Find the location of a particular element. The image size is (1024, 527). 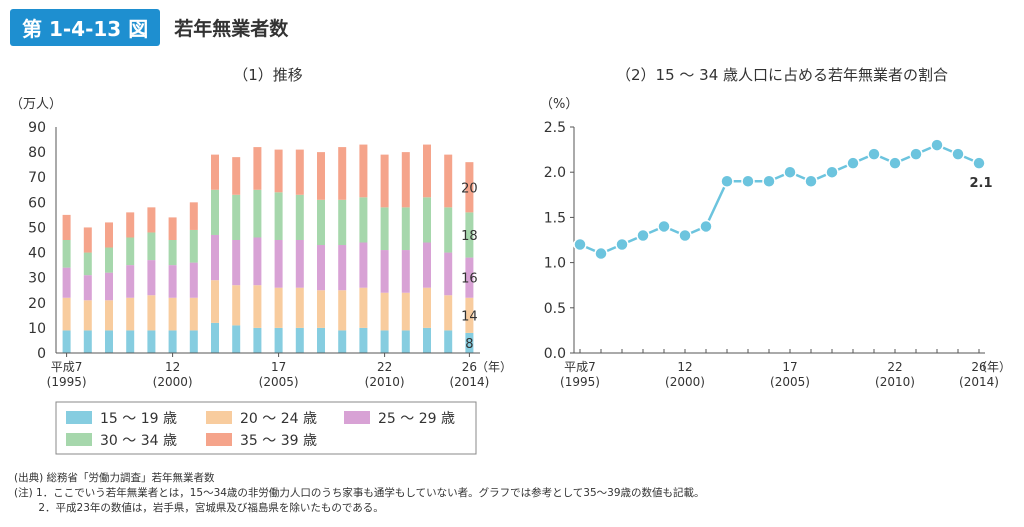

chart1-data-label: 14 is located at coordinates (469, 316).